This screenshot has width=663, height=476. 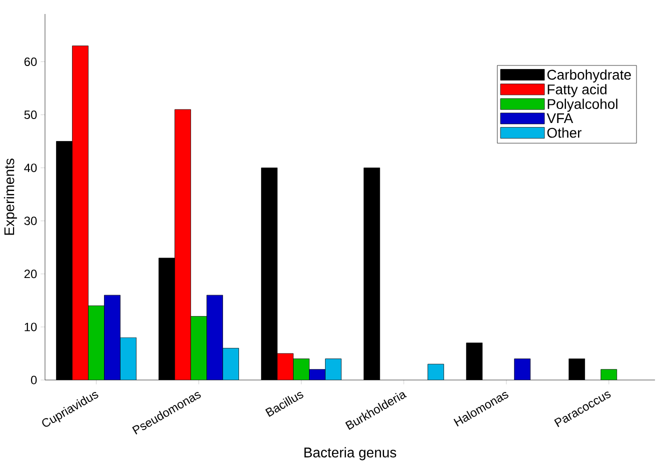 What do you see at coordinates (10, 196) in the screenshot?
I see `y-axis-title: Experiments` at bounding box center [10, 196].